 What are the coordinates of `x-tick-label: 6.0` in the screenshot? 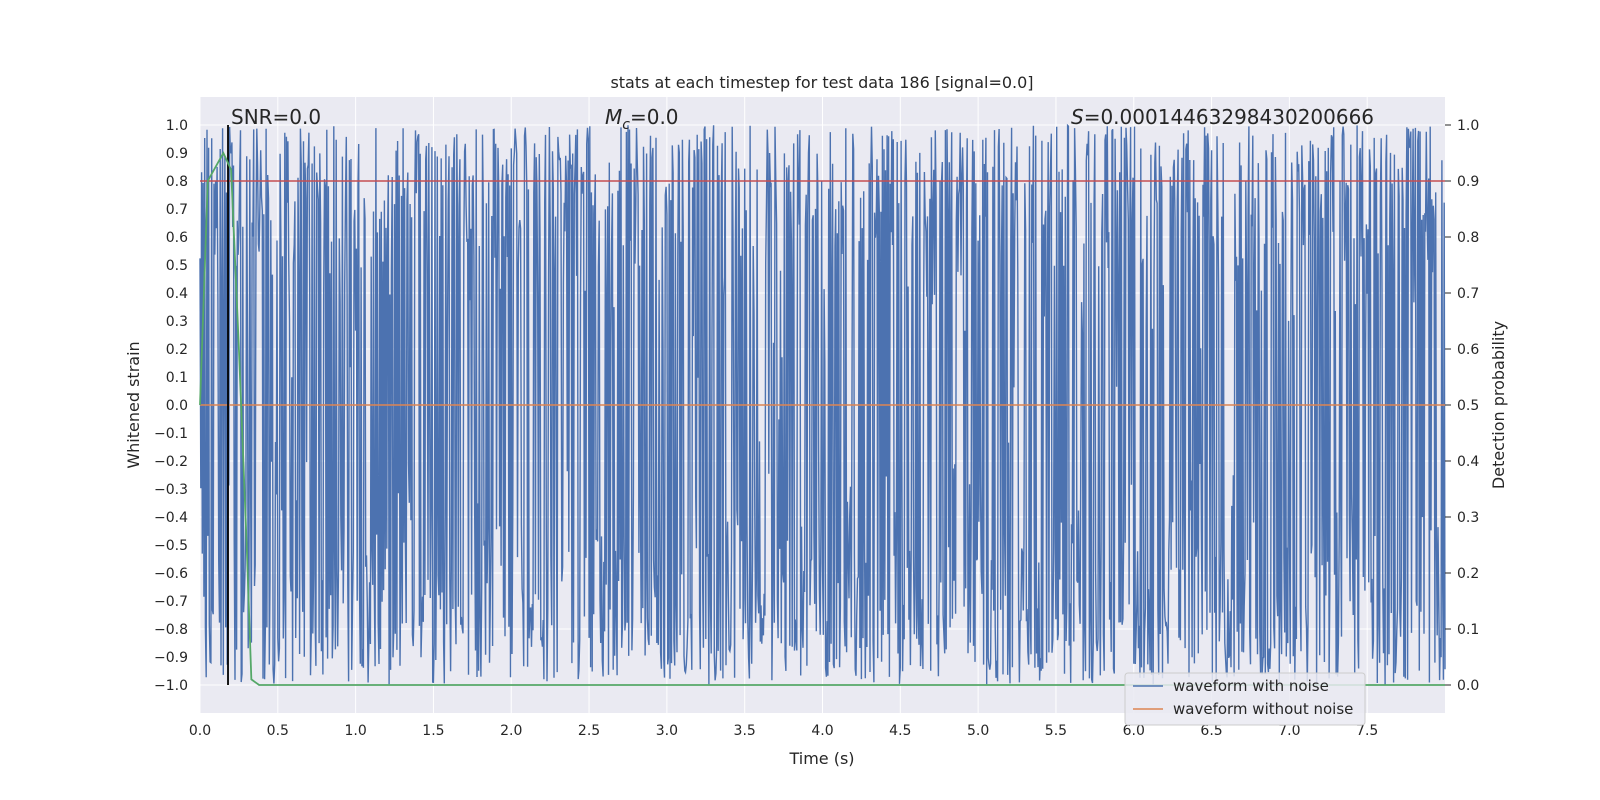 It's located at (1134, 731).